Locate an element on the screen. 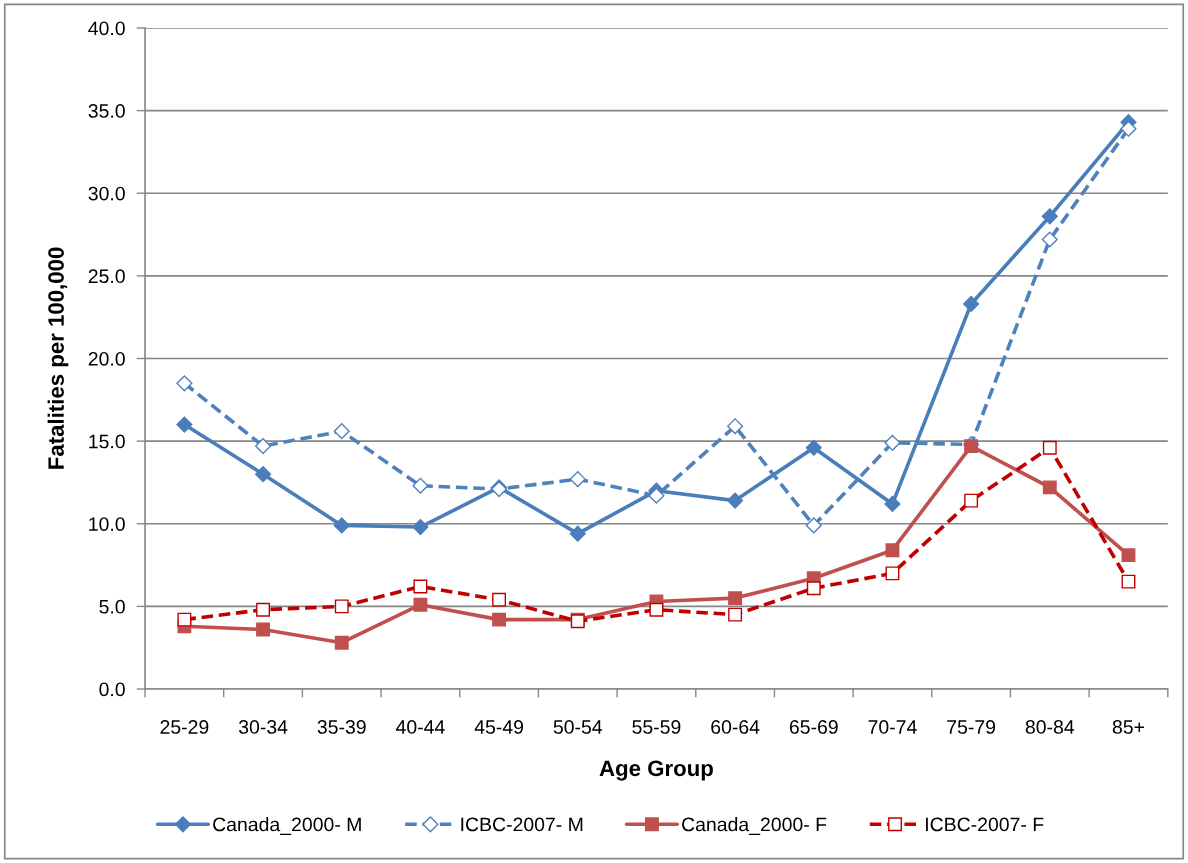 The height and width of the screenshot is (863, 1188). x-tick-label: 50-54 is located at coordinates (578, 727).